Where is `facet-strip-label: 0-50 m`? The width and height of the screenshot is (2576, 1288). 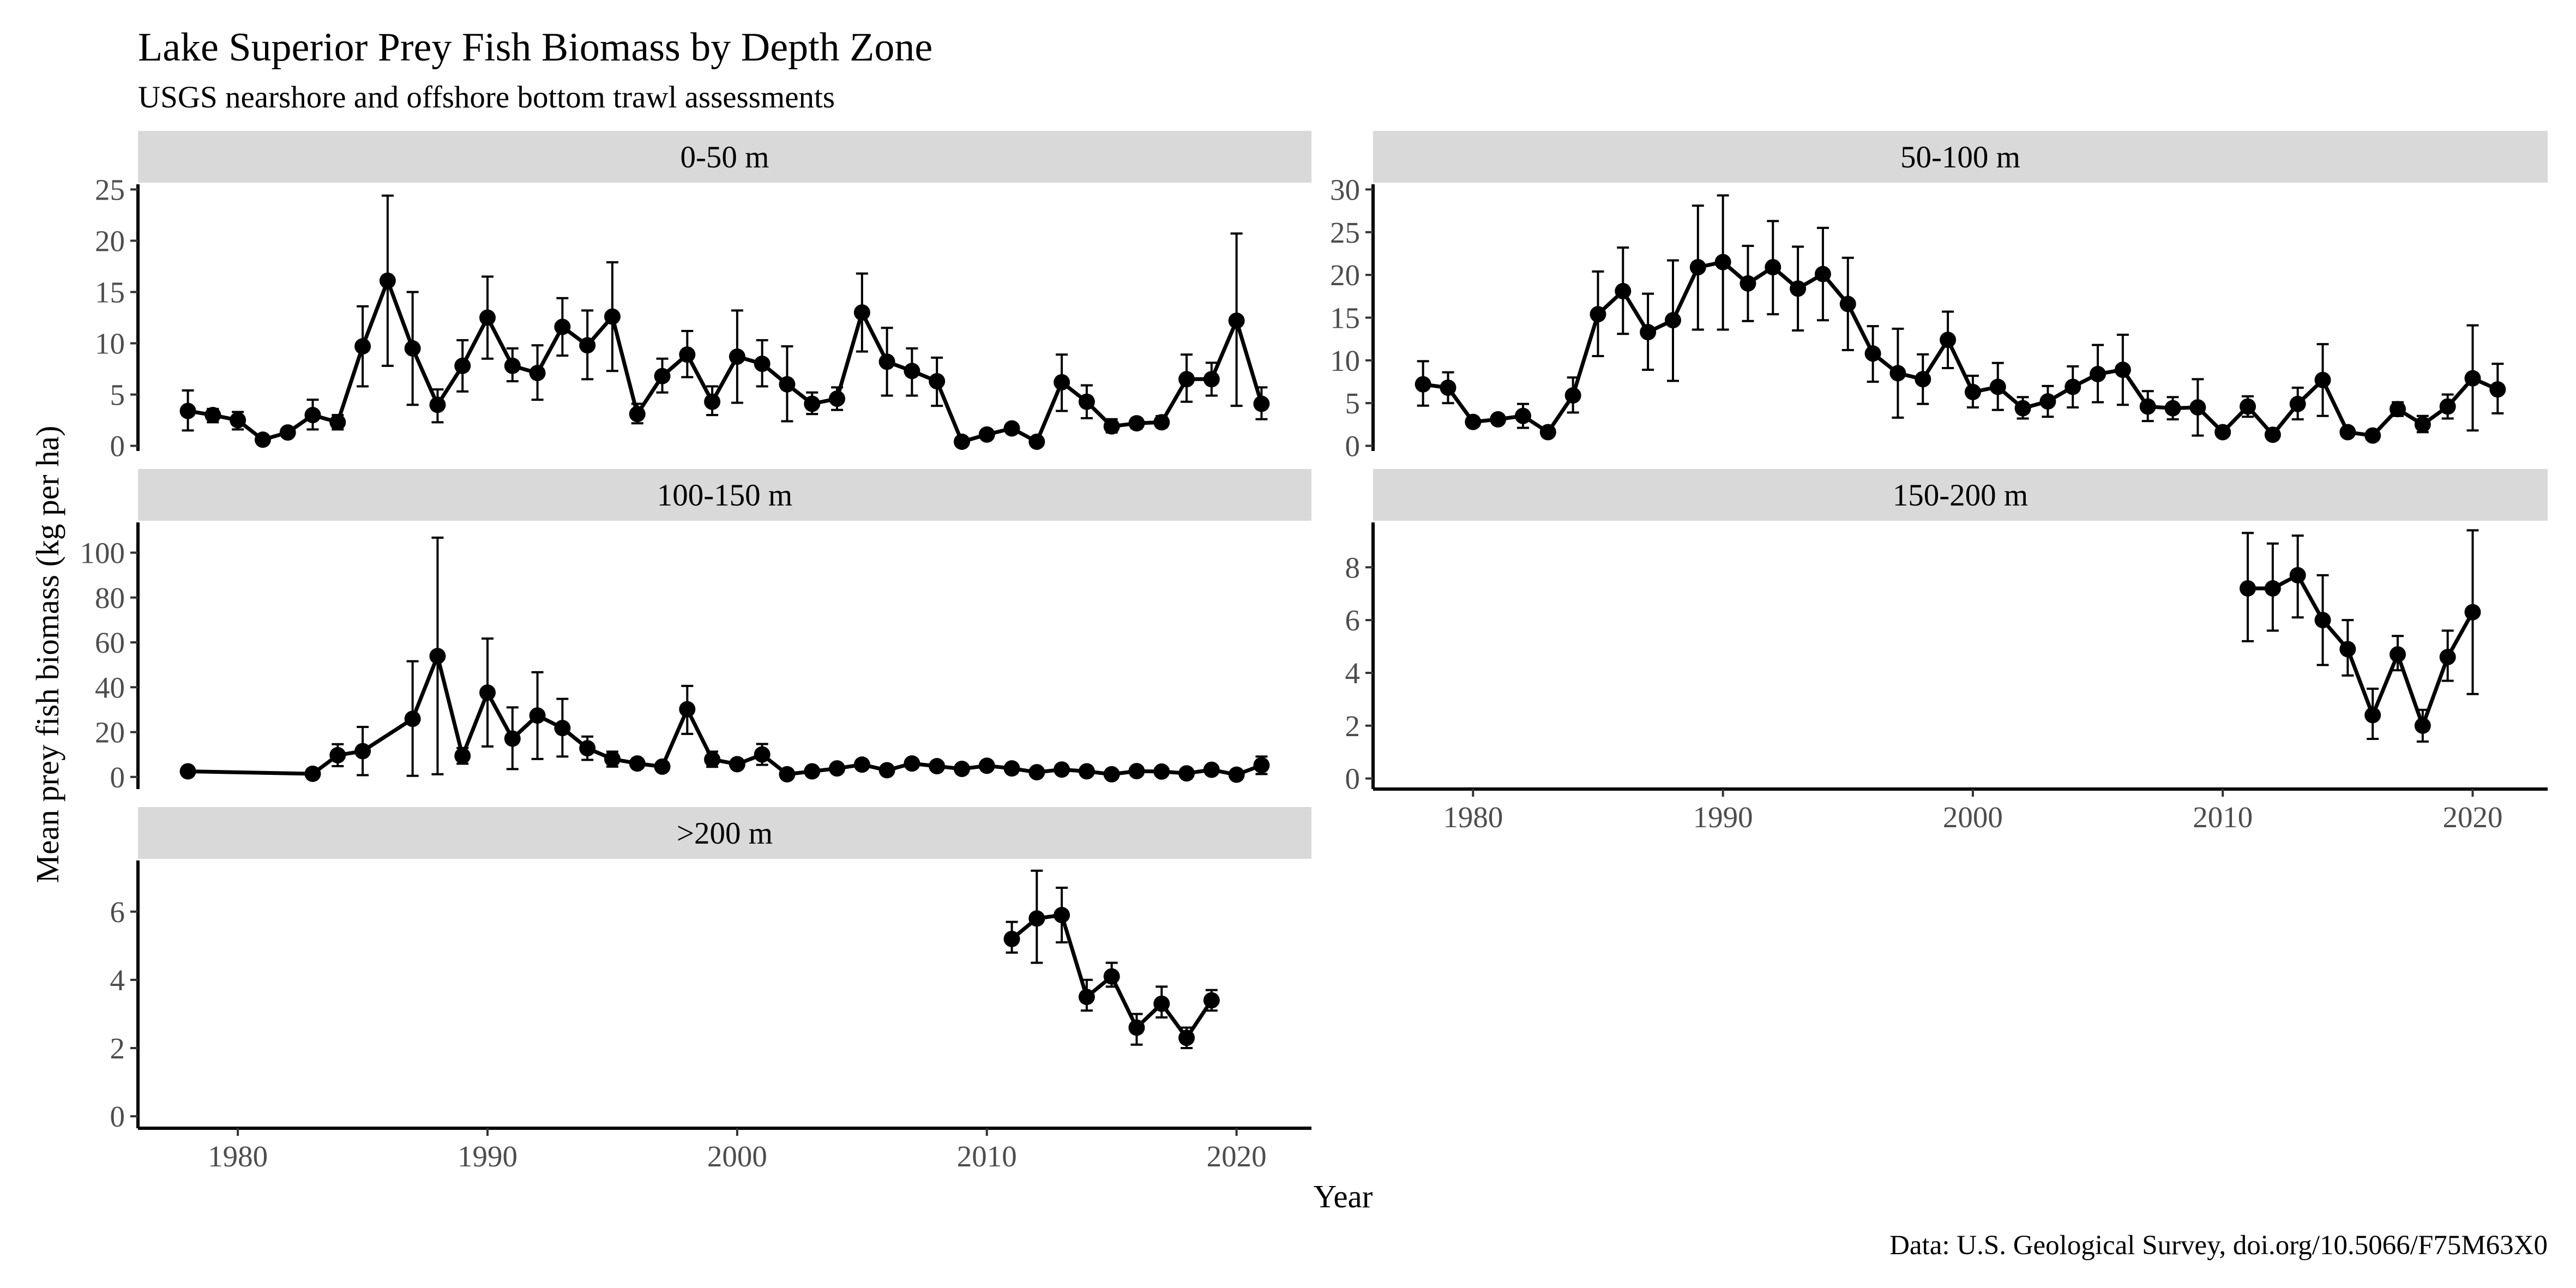
facet-strip-label: 0-50 m is located at coordinates (724, 157).